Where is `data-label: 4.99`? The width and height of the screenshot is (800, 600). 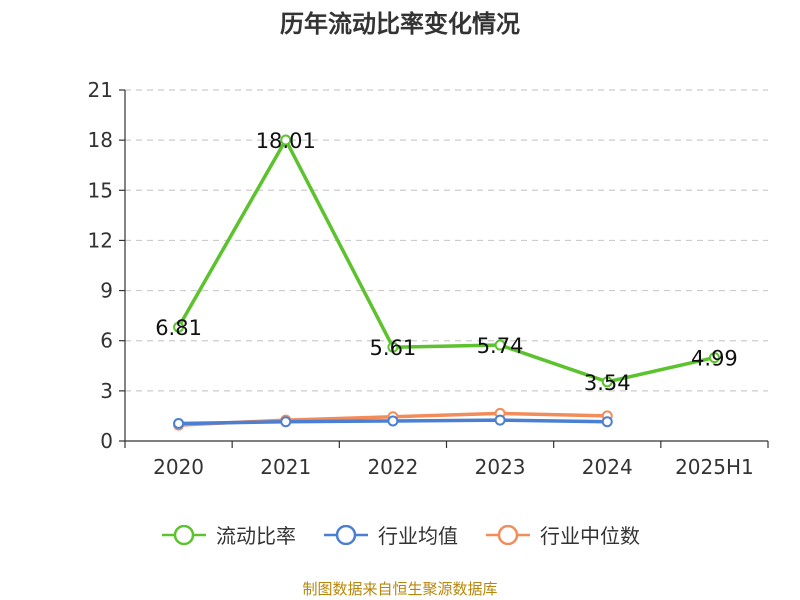 data-label: 4.99 is located at coordinates (714, 359).